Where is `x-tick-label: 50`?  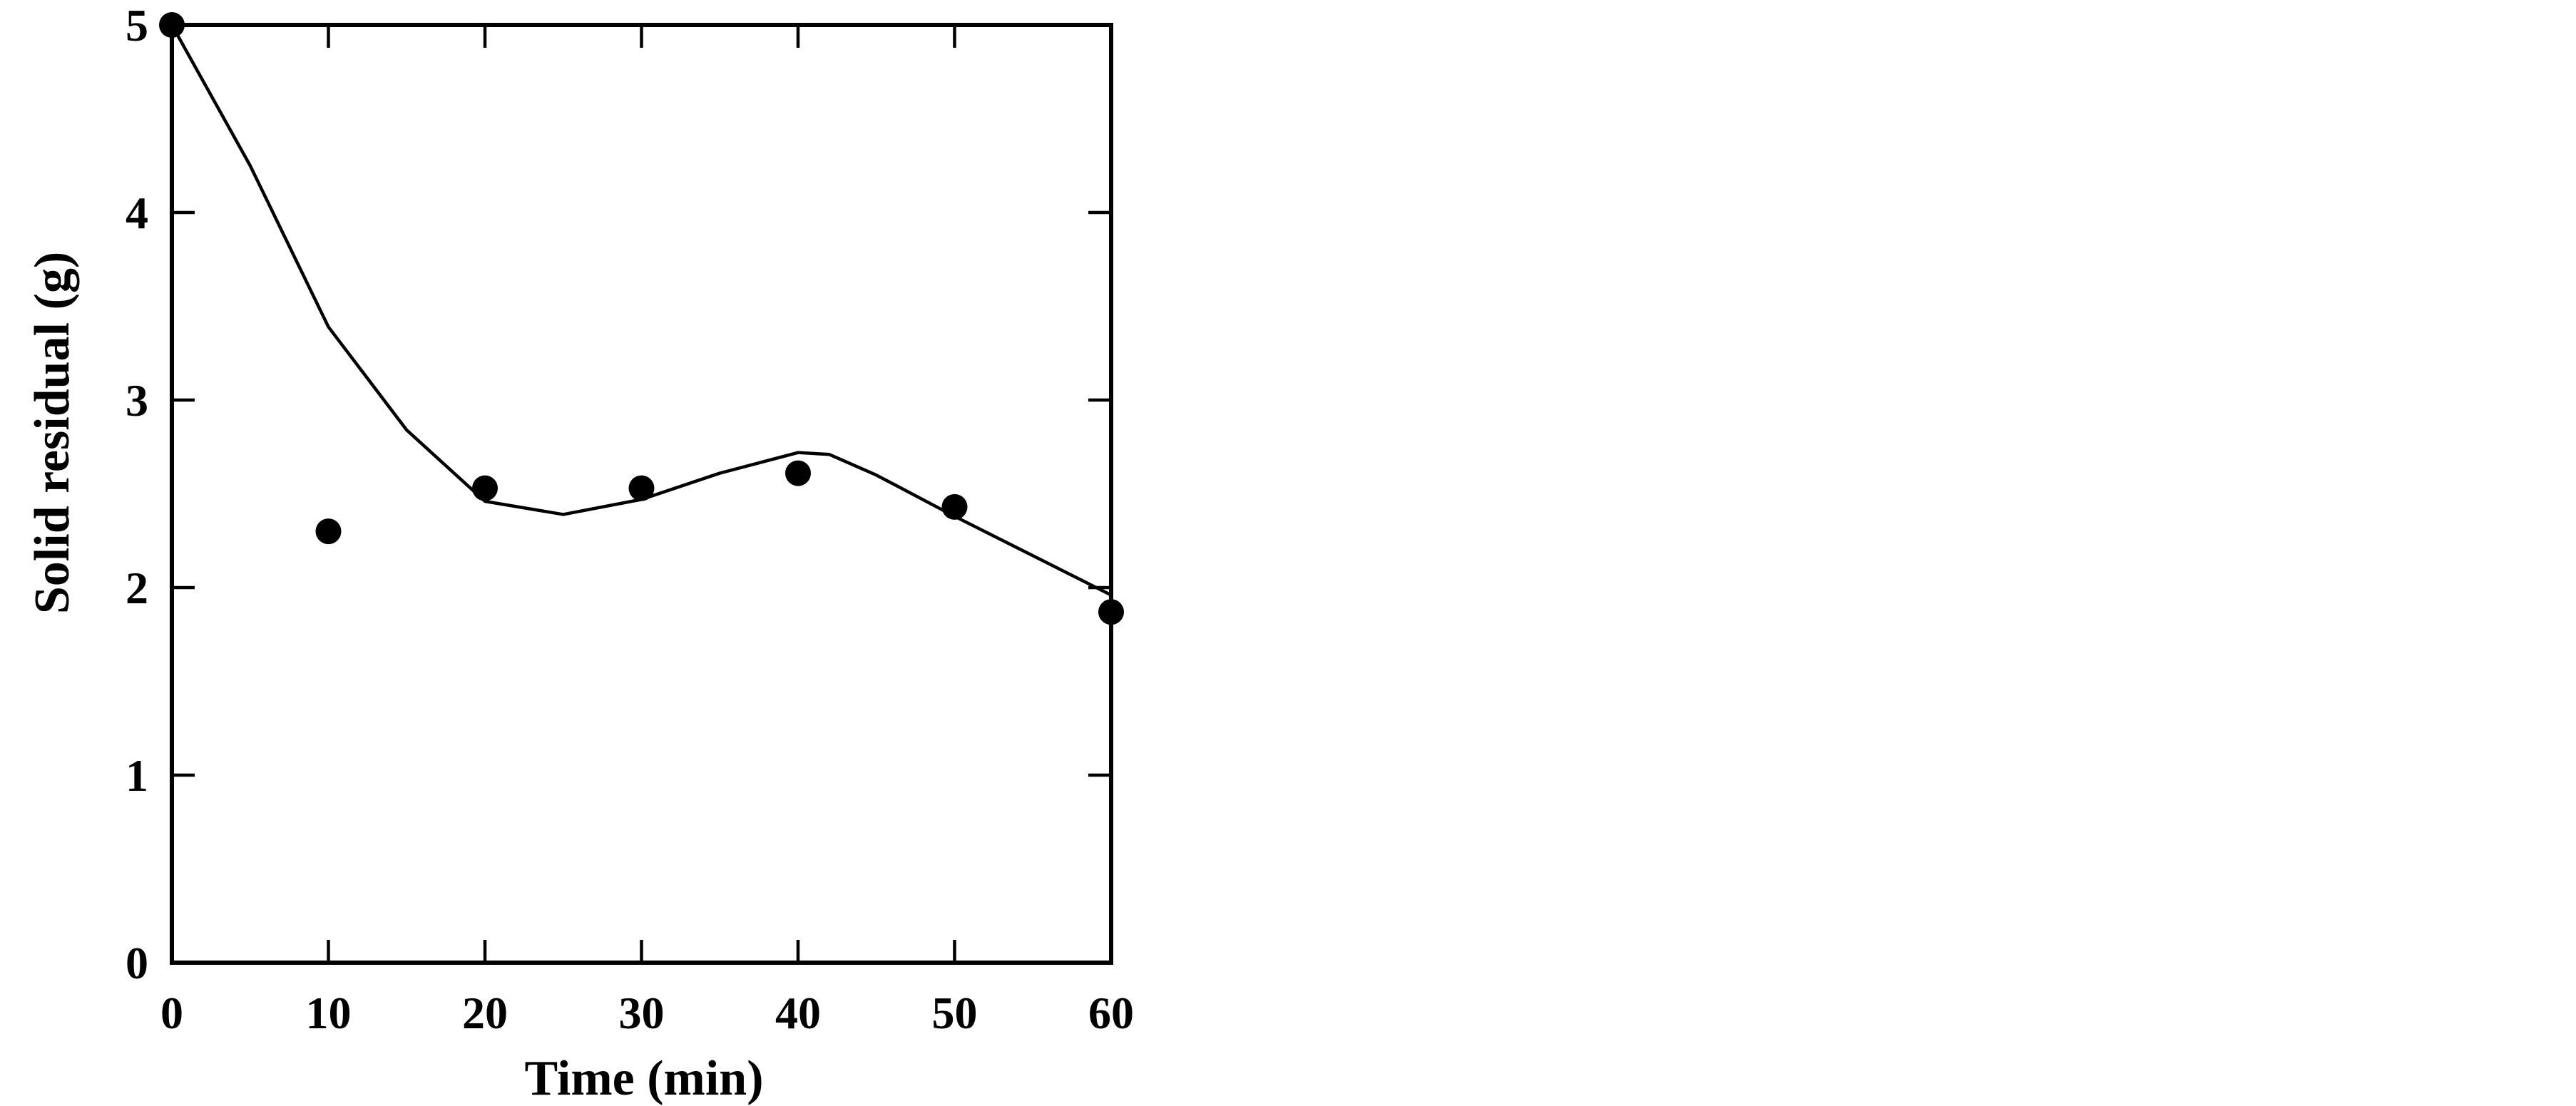 x-tick-label: 50 is located at coordinates (955, 1013).